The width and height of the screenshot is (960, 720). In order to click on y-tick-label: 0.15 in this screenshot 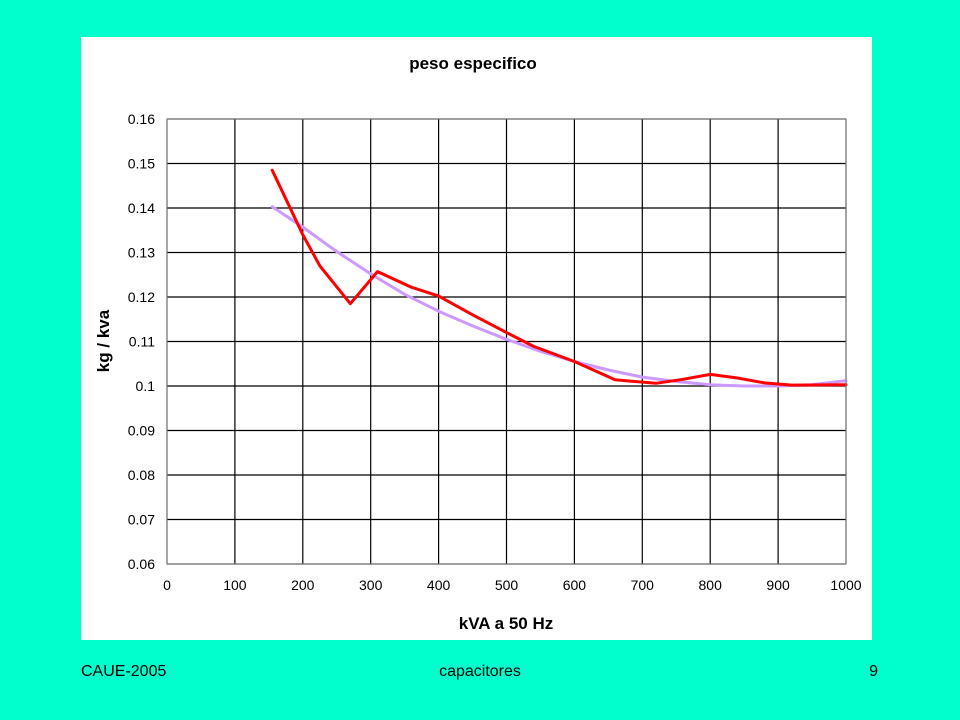, I will do `click(141, 164)`.